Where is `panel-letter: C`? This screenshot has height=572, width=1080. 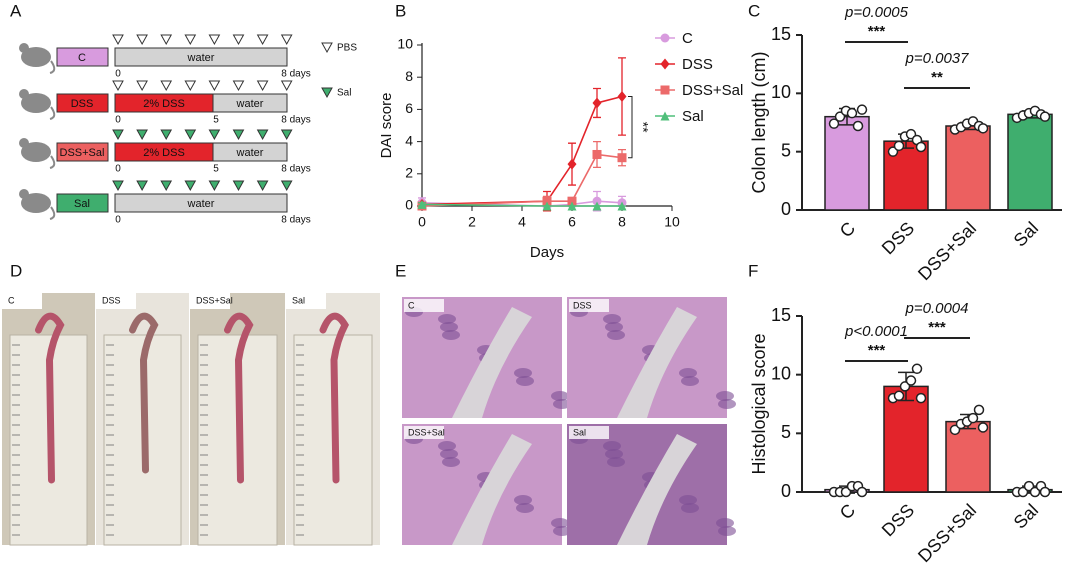
panel-letter: C is located at coordinates (754, 10).